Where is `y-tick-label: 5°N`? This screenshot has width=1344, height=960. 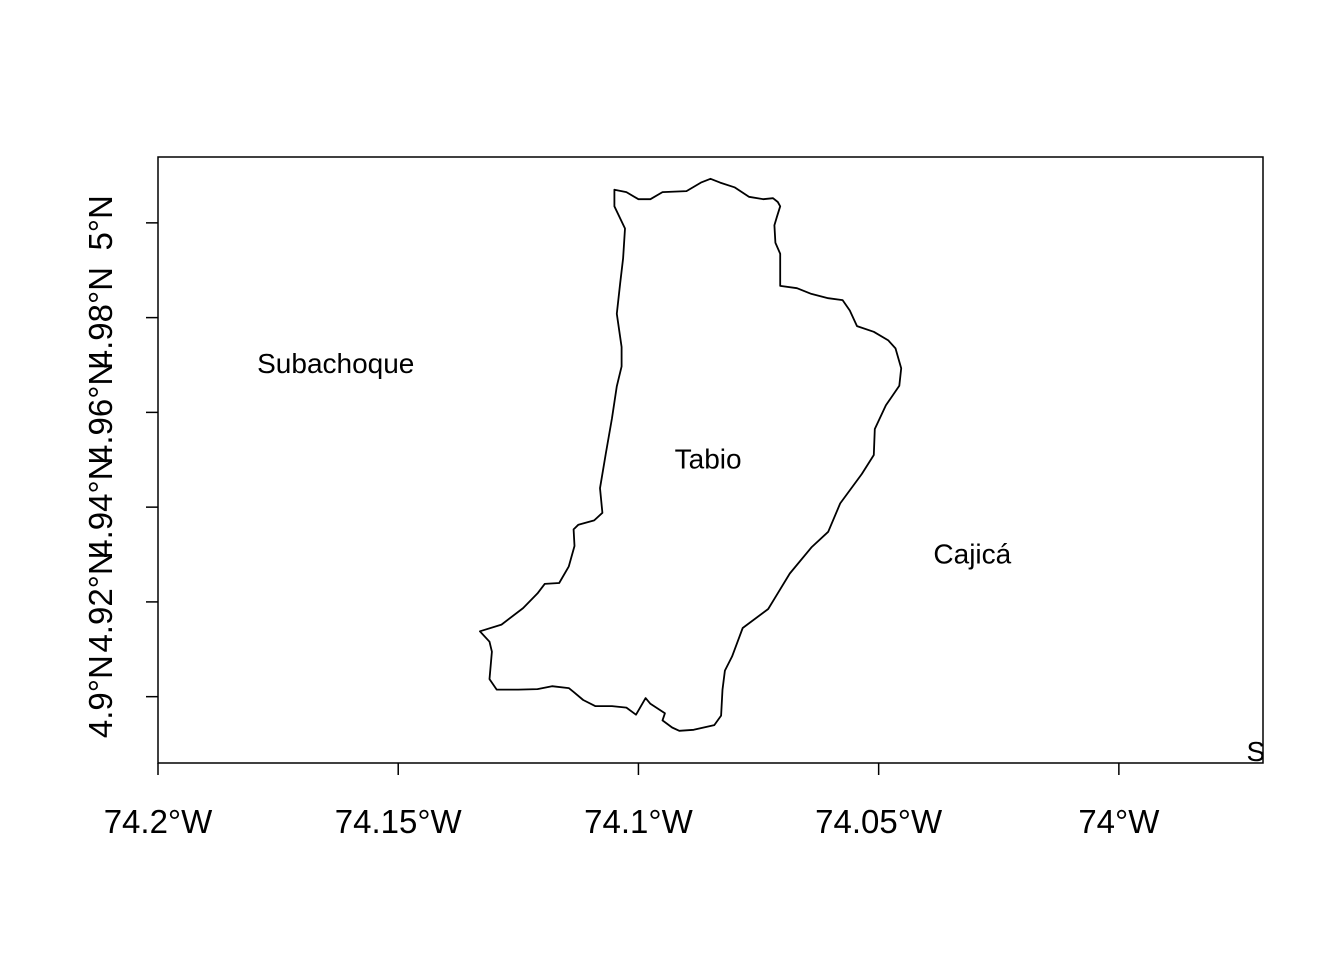 y-tick-label: 5°N is located at coordinates (100, 222).